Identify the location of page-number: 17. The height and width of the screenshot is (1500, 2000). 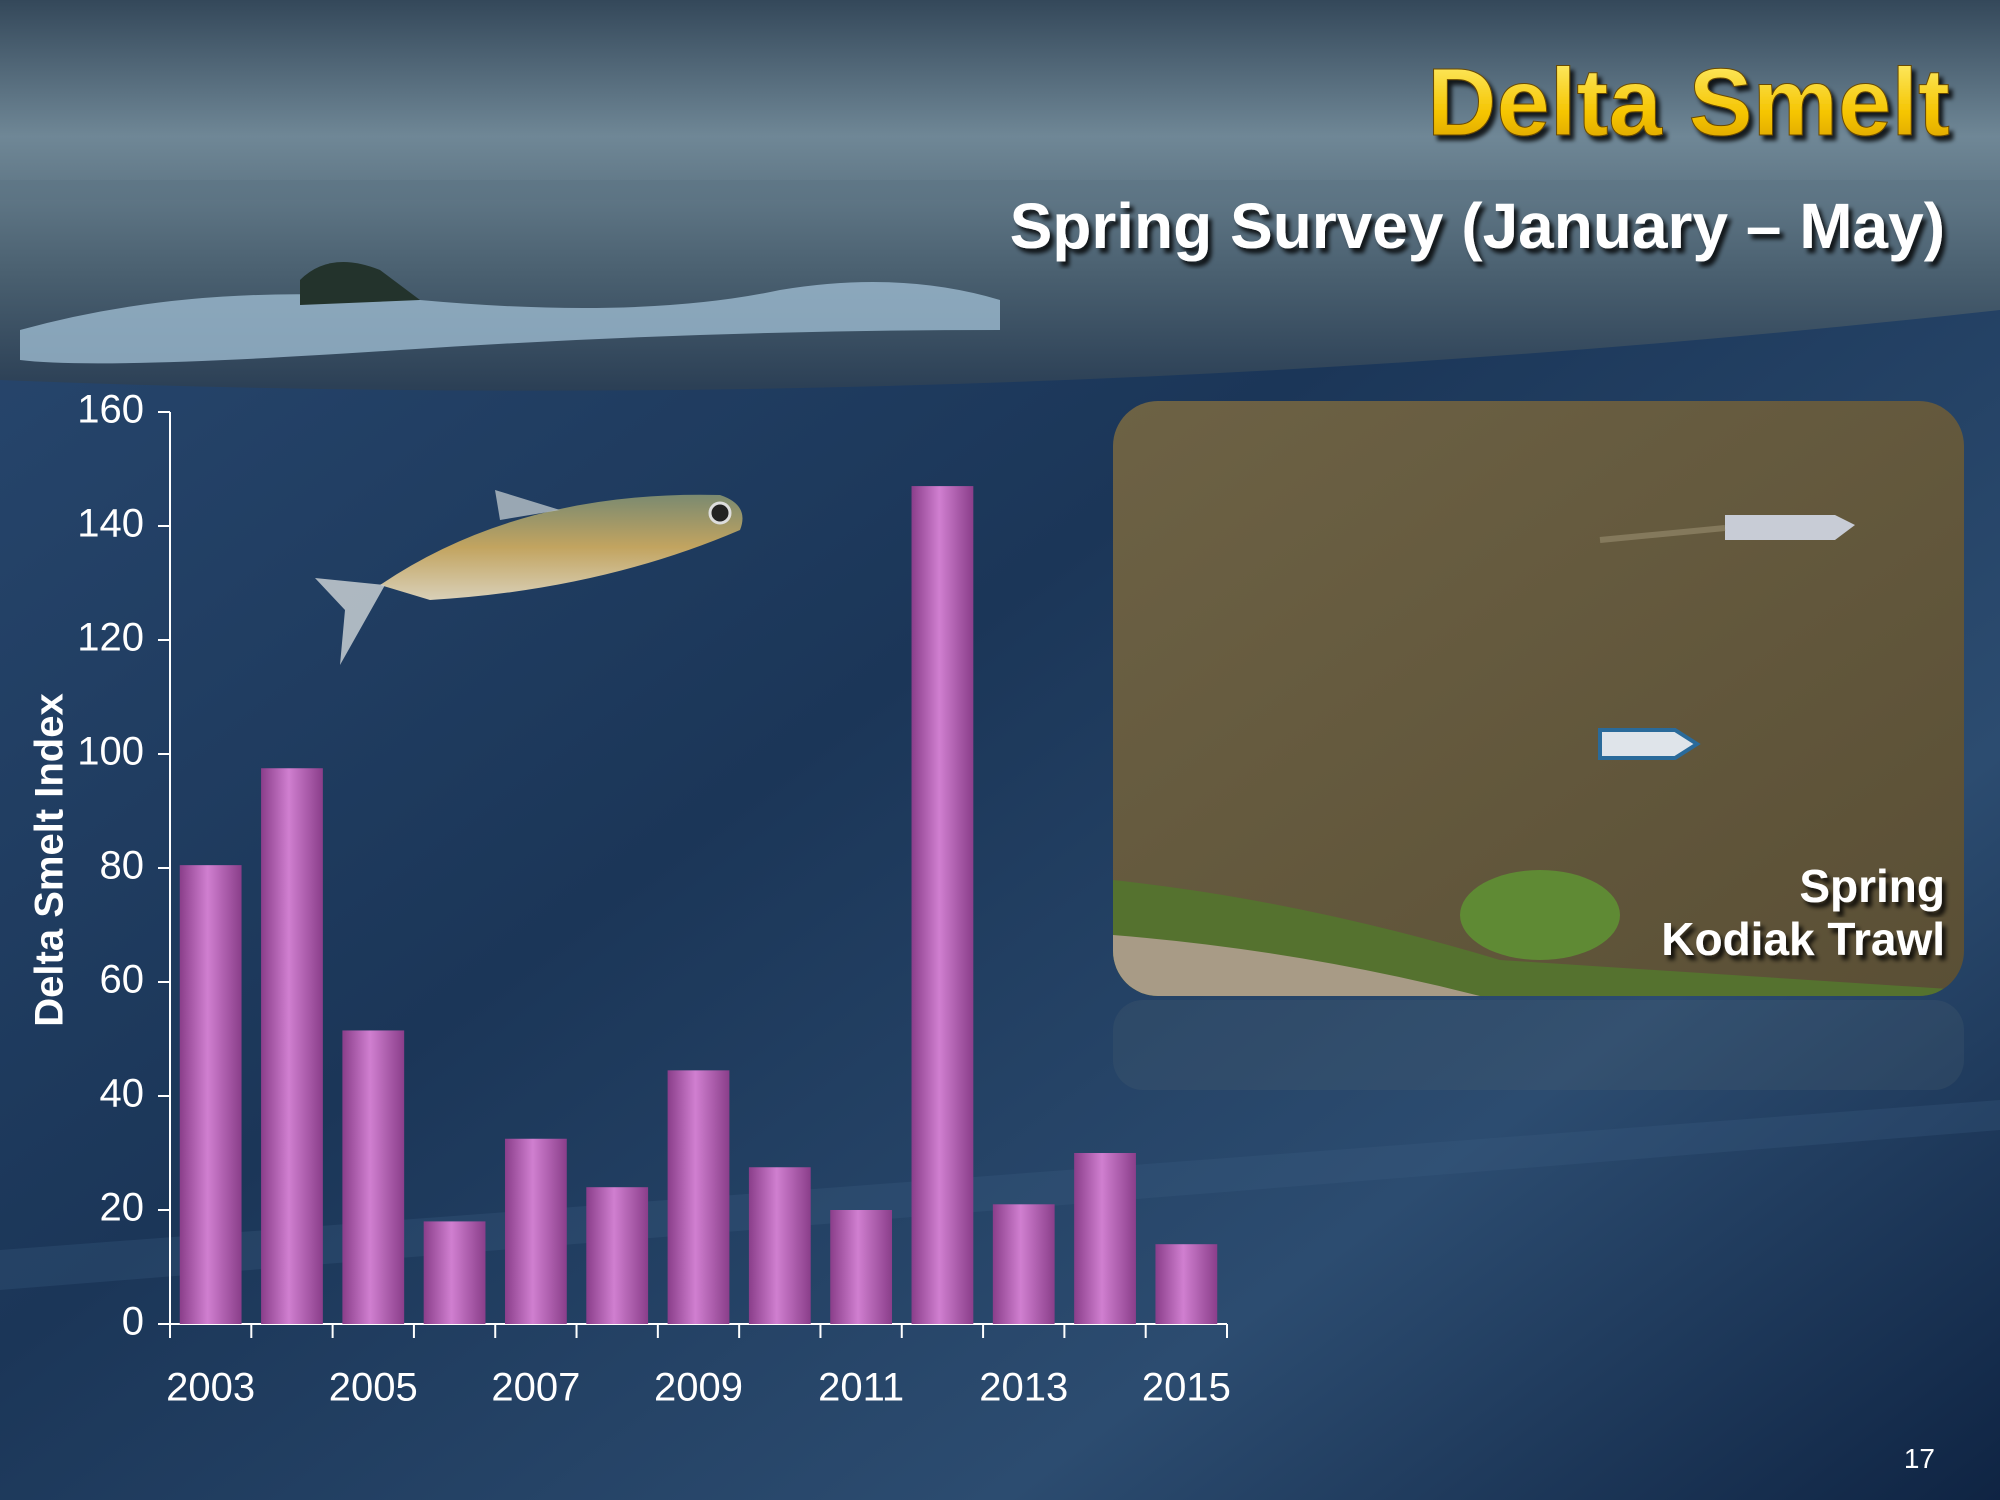
(1919, 1458).